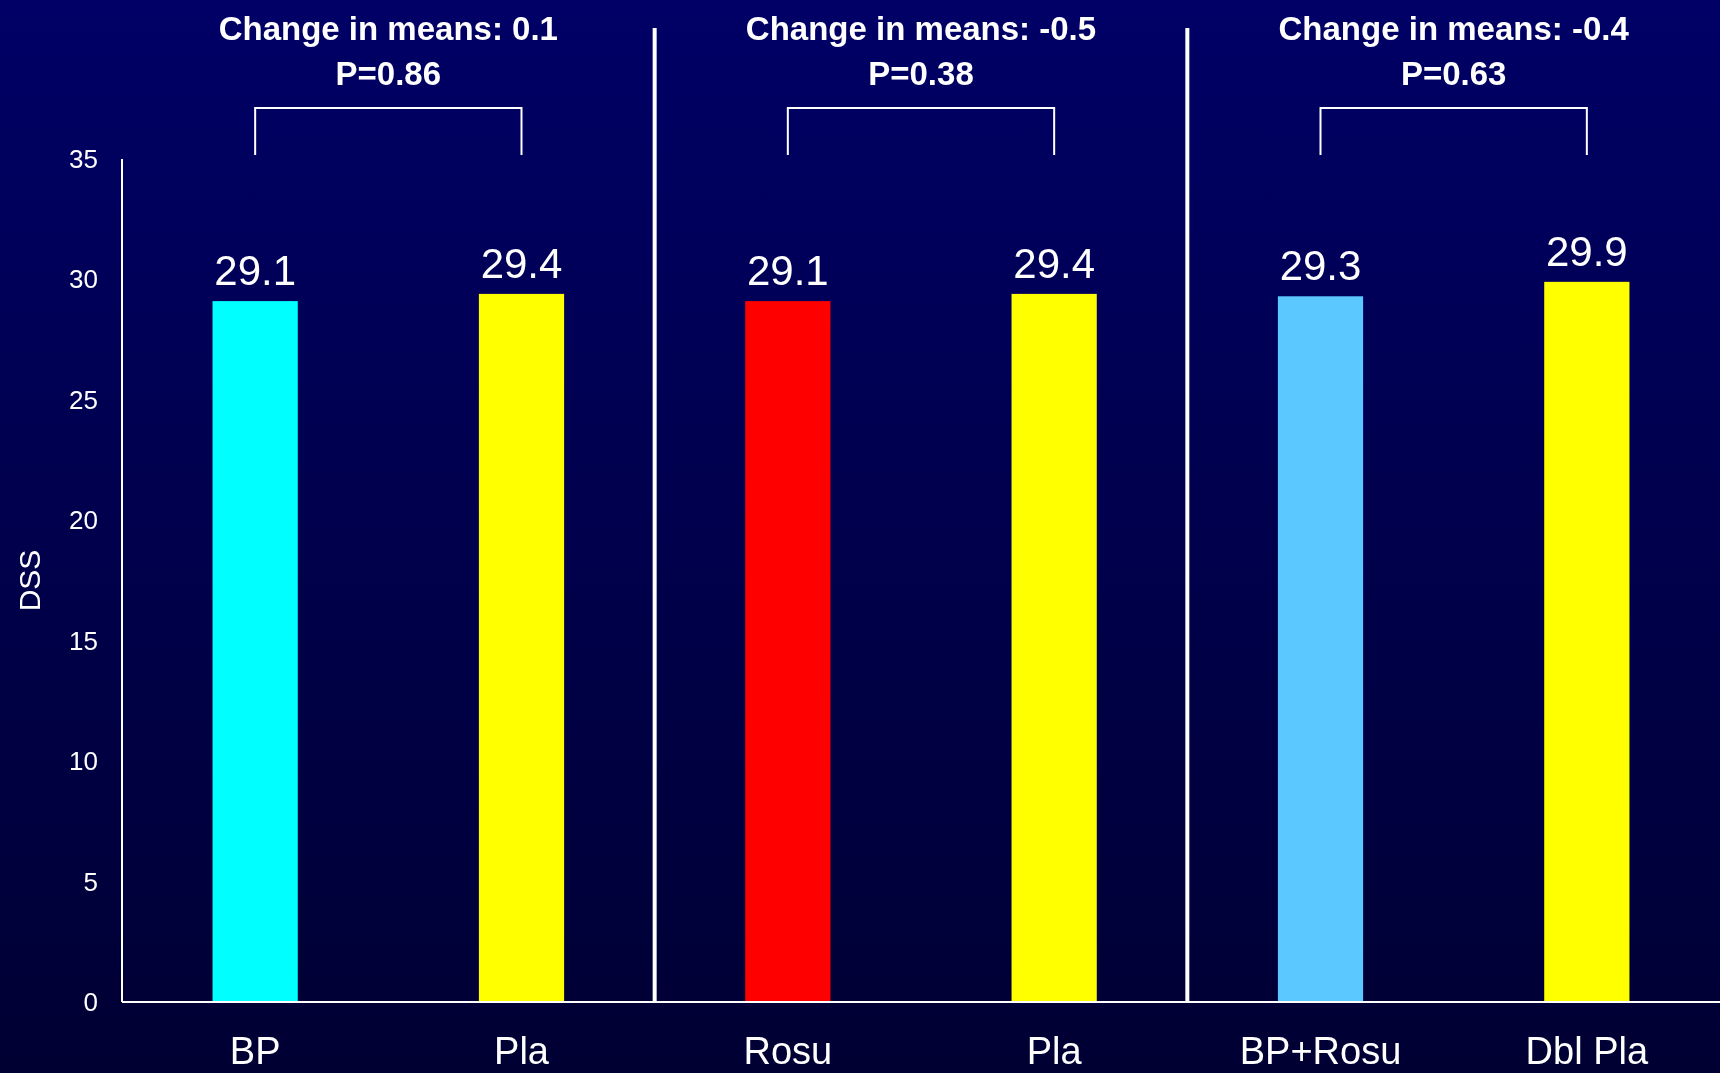  Describe the element at coordinates (1454, 28) in the screenshot. I see `text: Change in means: -0.4` at that location.